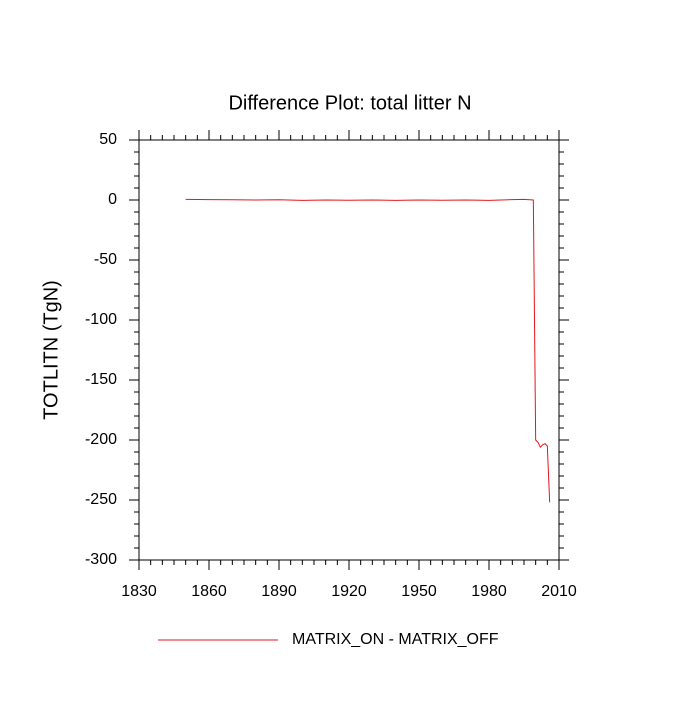  Describe the element at coordinates (419, 591) in the screenshot. I see `x-tick-label: 1950` at that location.